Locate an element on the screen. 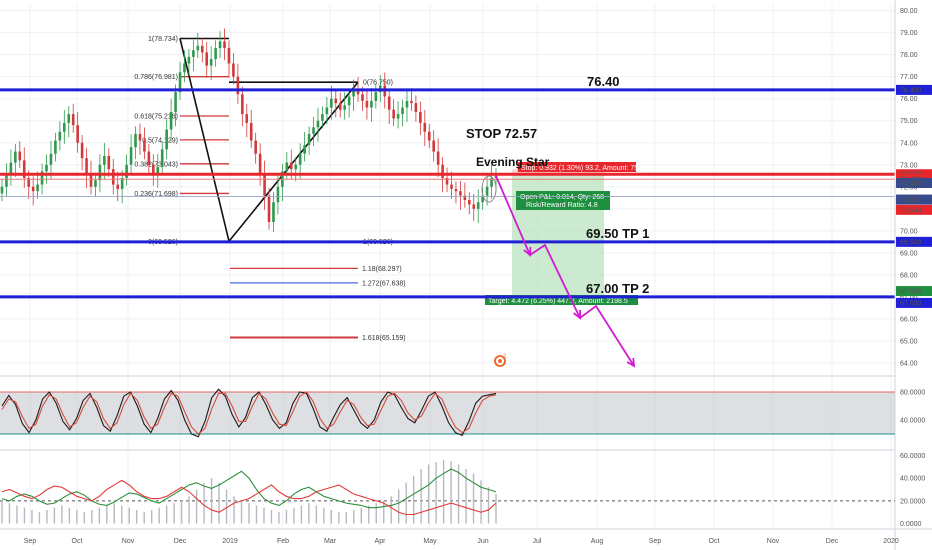 This screenshot has height=550, width=932. fib-extension-label: 1.18(68.297) is located at coordinates (382, 269).